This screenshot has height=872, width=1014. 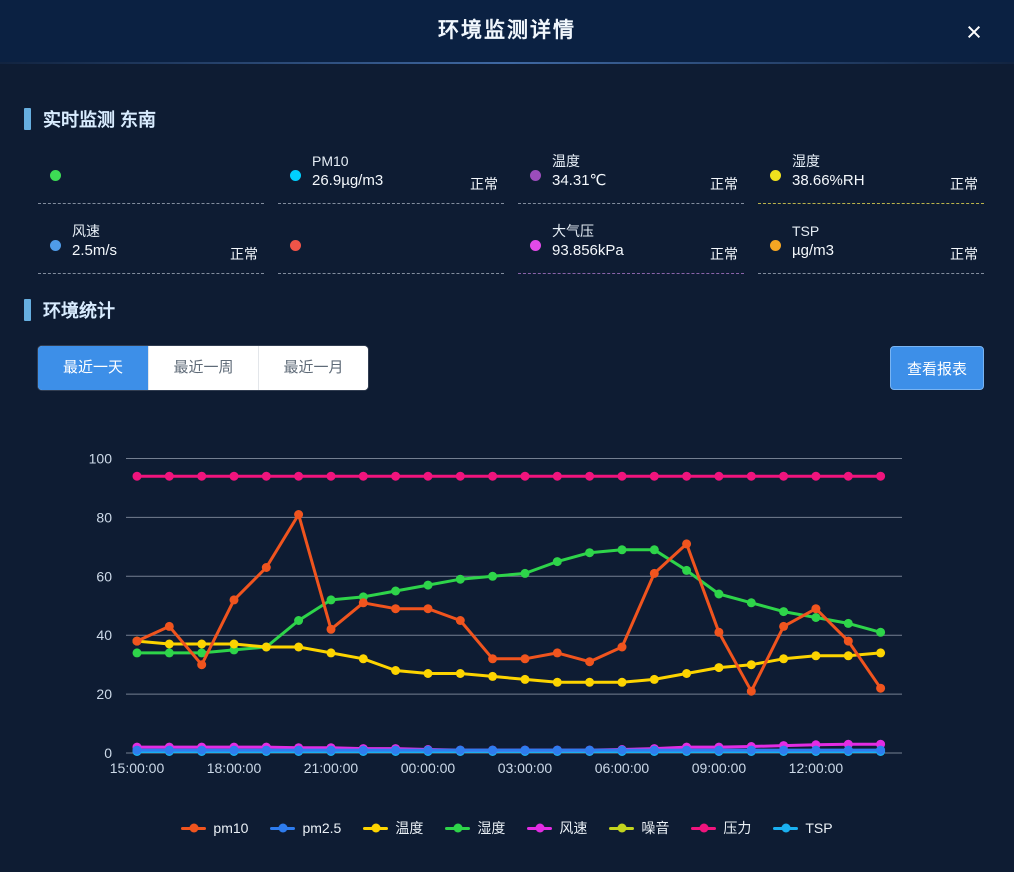 I want to click on svg-text: 15:00:00, so click(x=137, y=768).